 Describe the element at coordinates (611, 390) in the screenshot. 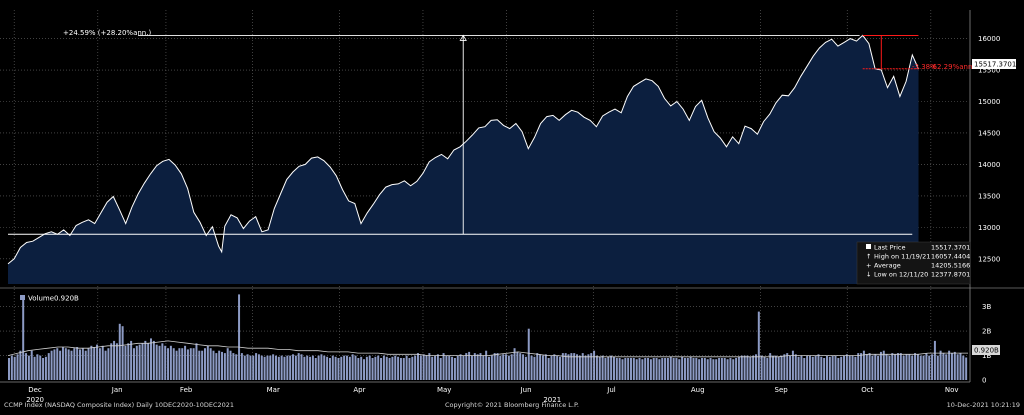

I see `month-tick-label: Jul` at that location.